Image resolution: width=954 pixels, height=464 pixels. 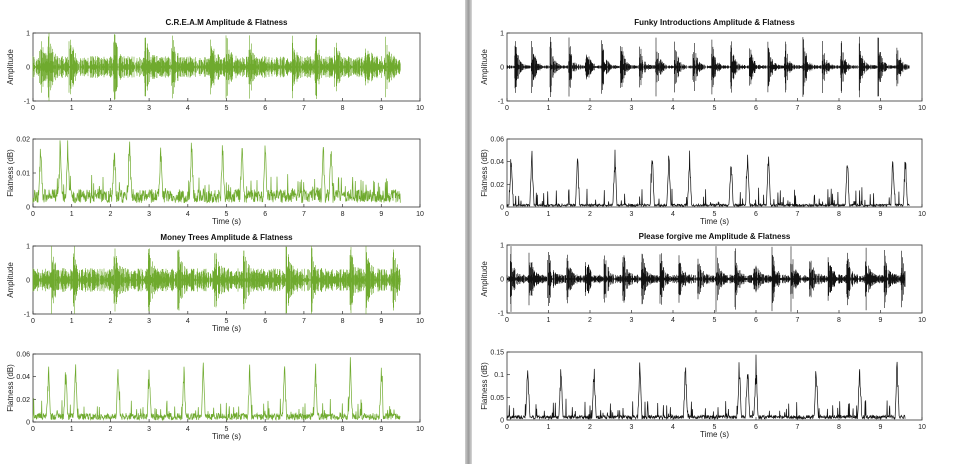 What do you see at coordinates (23, 174) in the screenshot?
I see `y-tick-label: 0.01` at bounding box center [23, 174].